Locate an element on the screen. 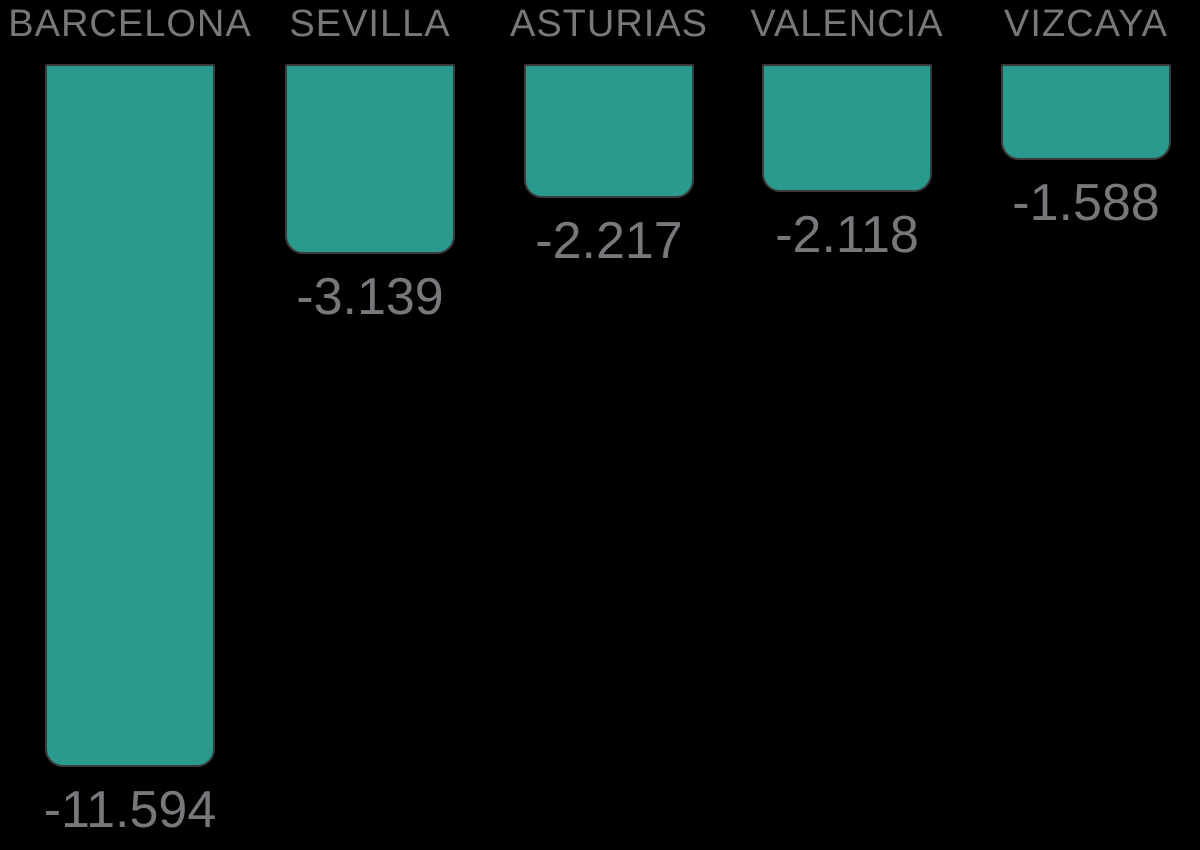 Image resolution: width=1200 pixels, height=850 pixels. value-label-sevilla: -3.139 is located at coordinates (370, 297).